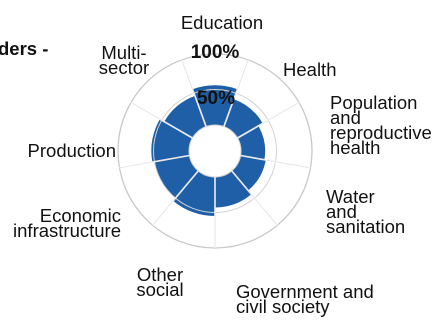 The image size is (433, 321). Describe the element at coordinates (67, 230) in the screenshot. I see `category-label-6-line-1: infrastructure` at that location.